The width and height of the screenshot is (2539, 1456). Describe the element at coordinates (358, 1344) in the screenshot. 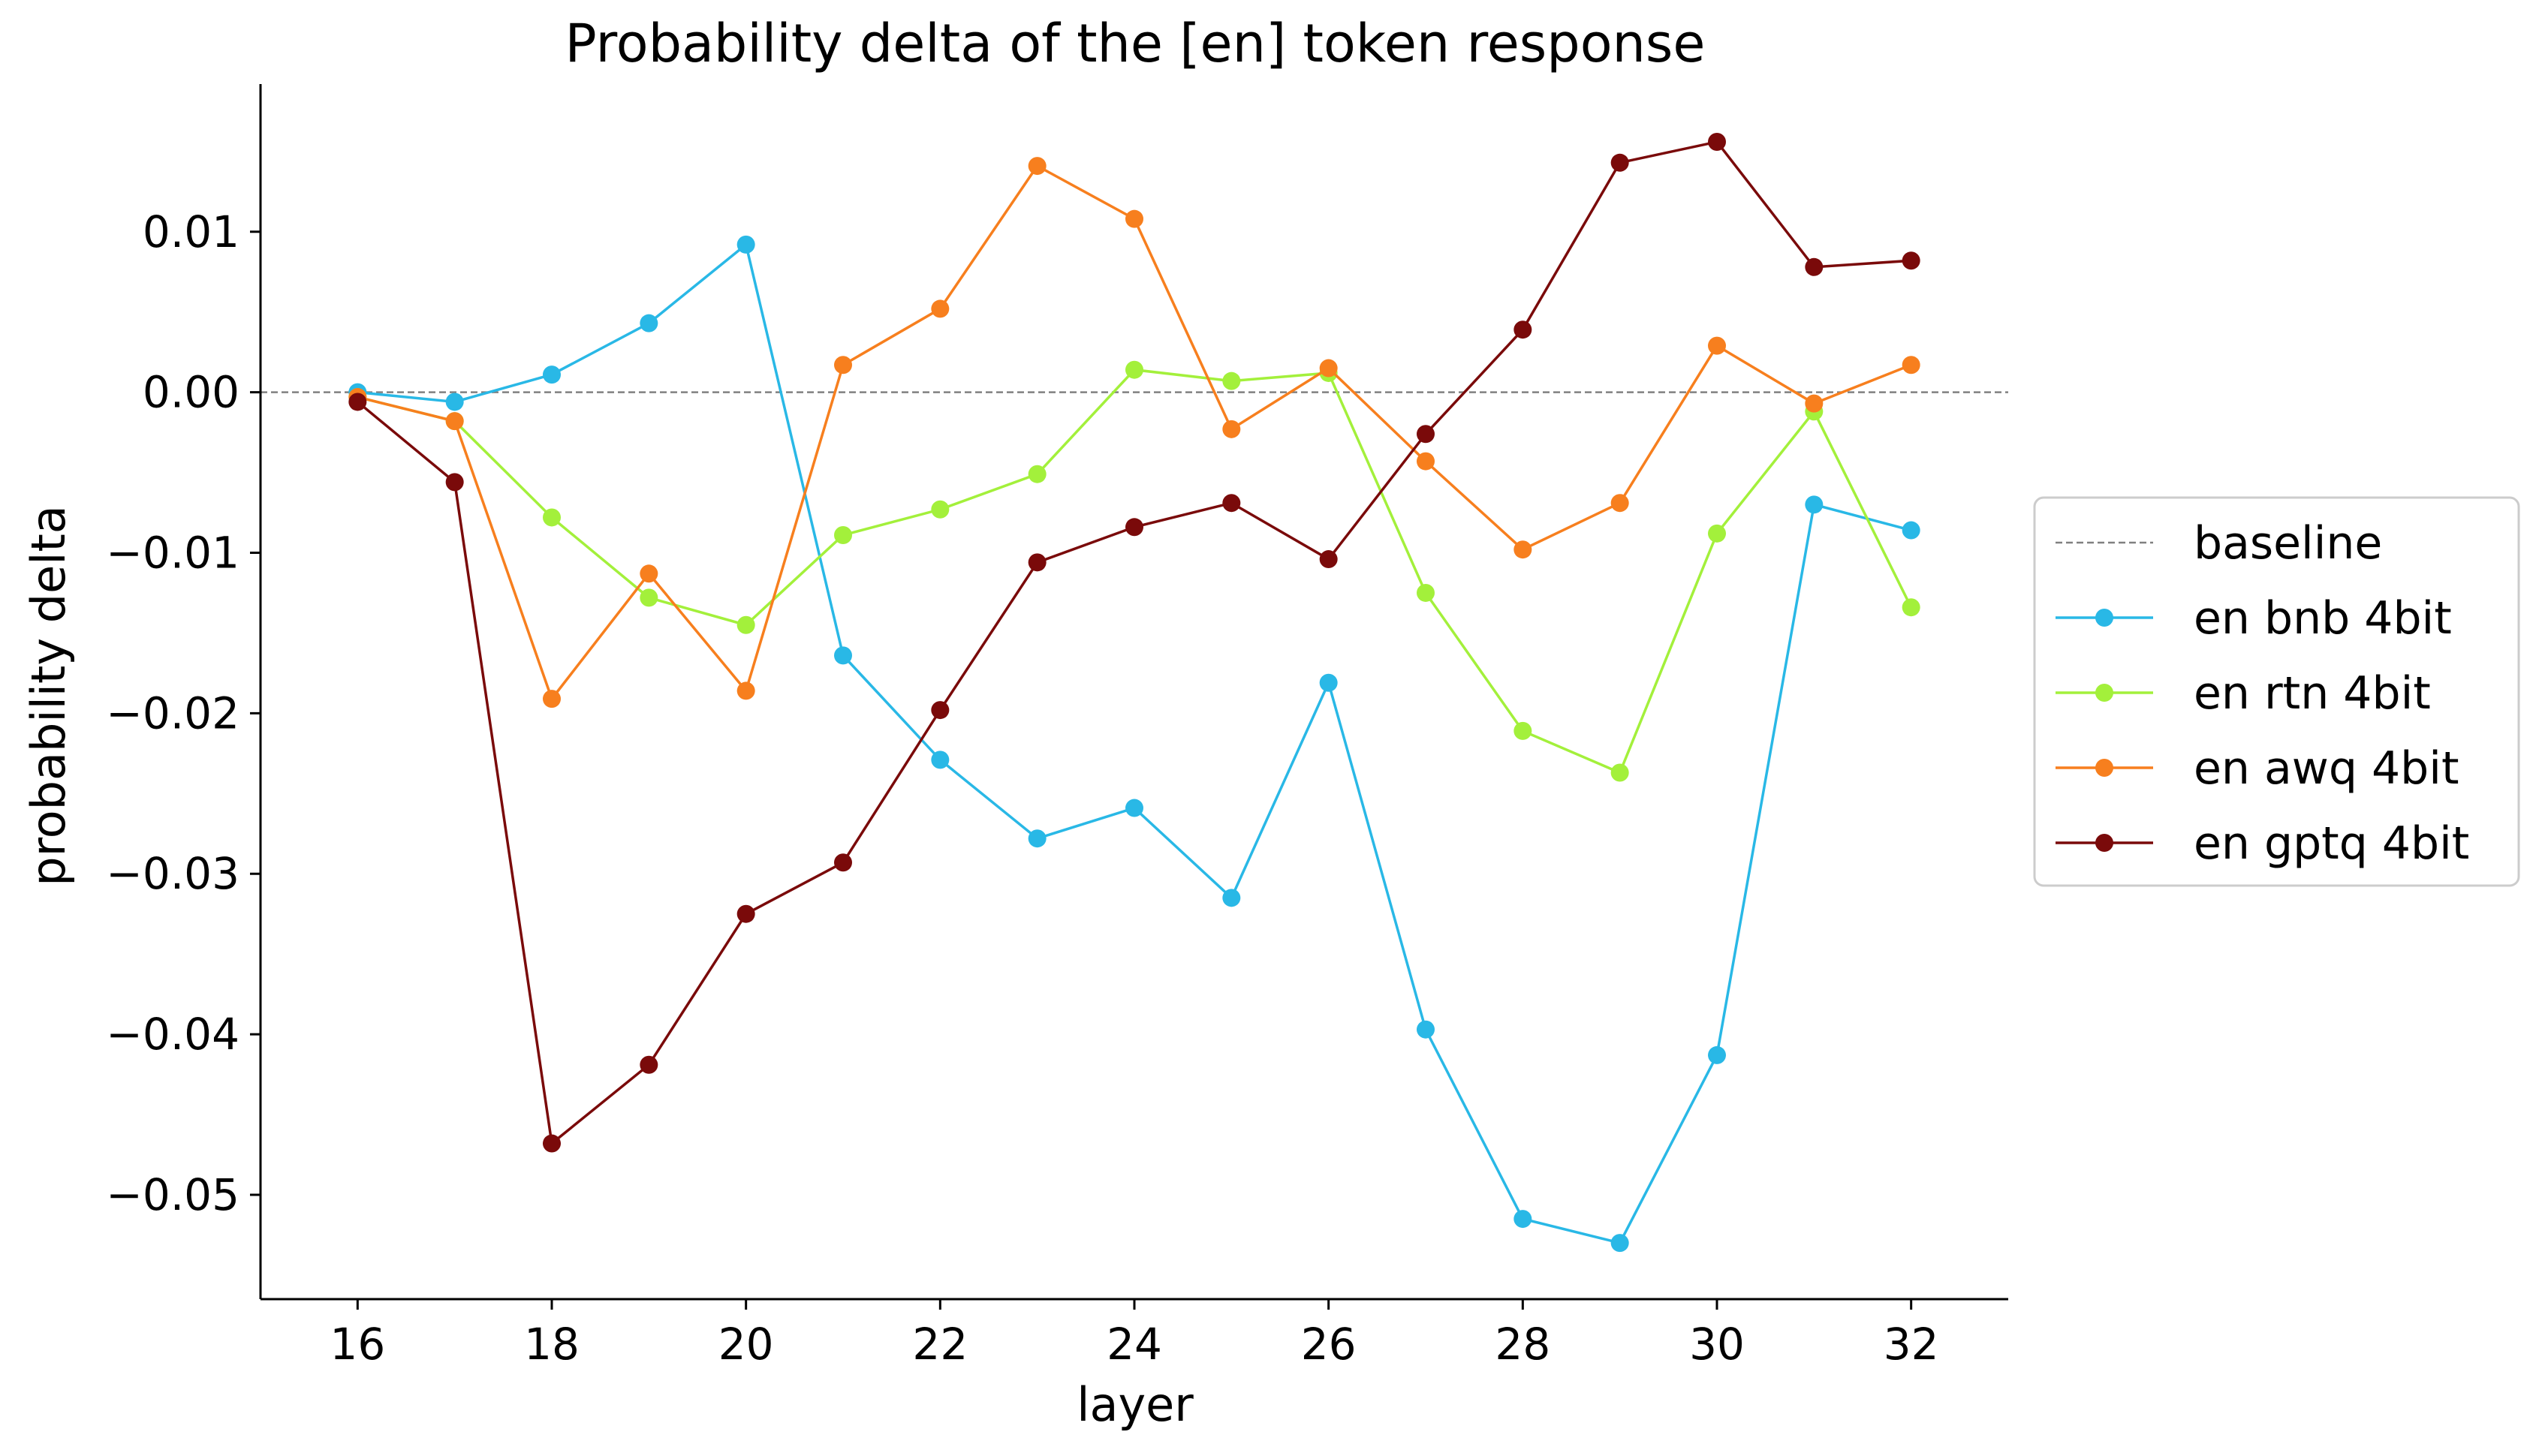

I see `x-tick-label: 16` at that location.